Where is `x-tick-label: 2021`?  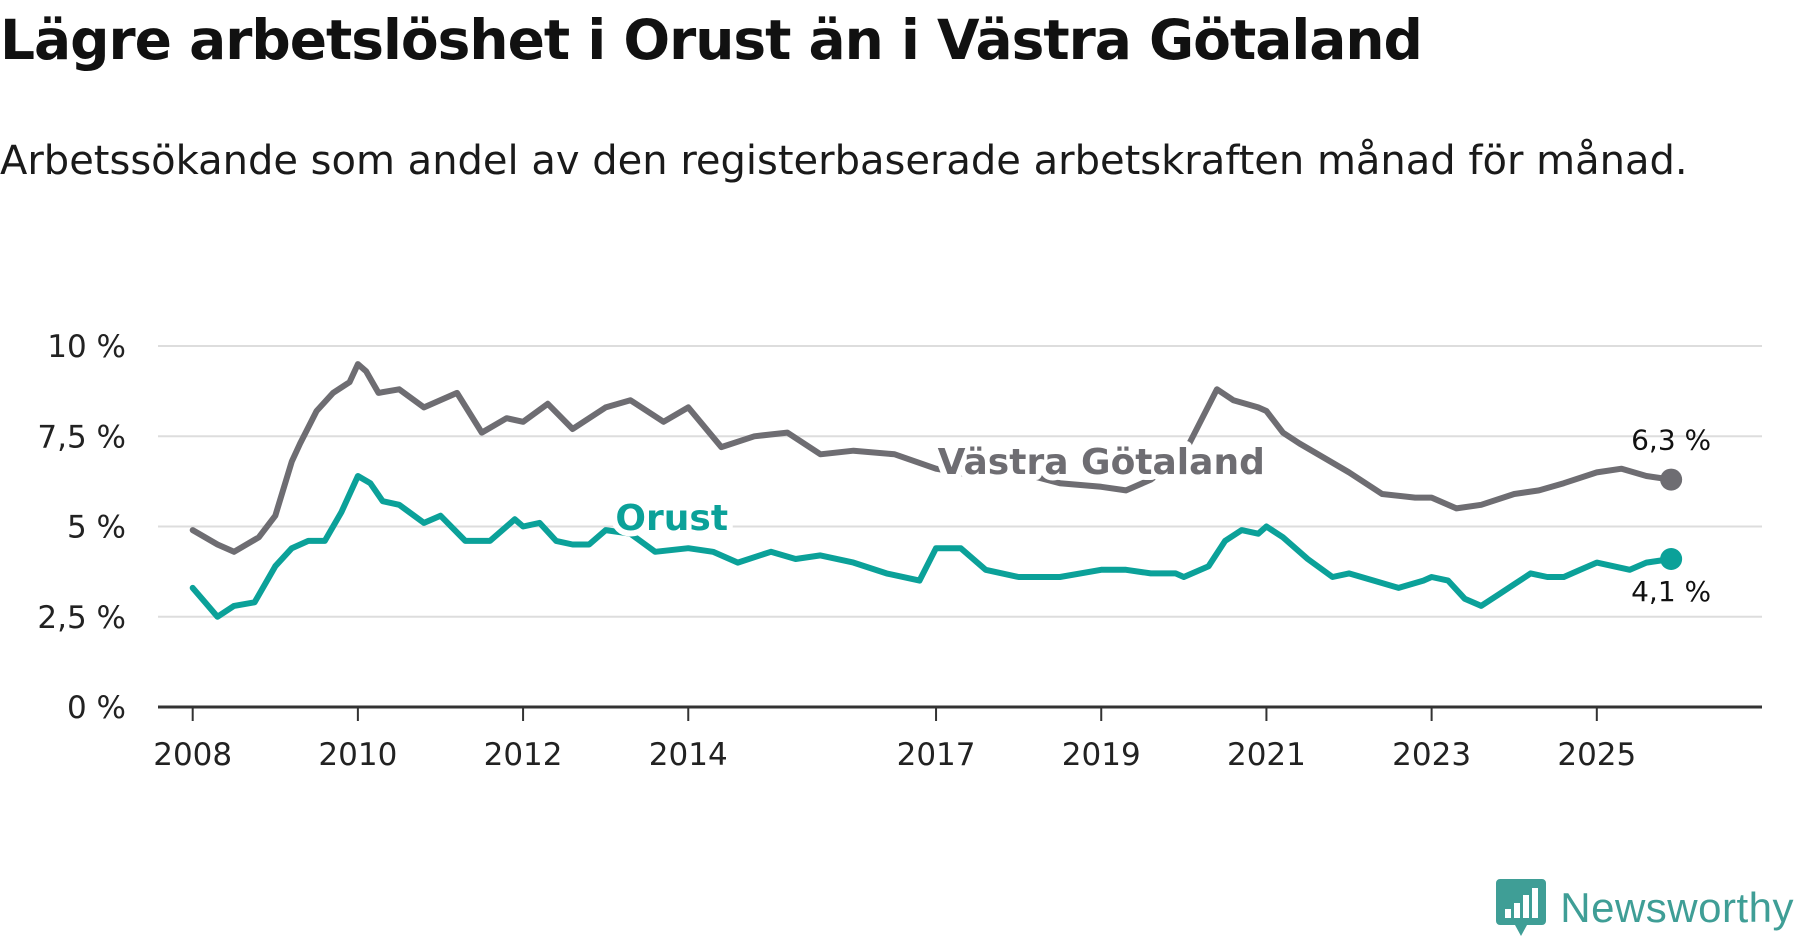
x-tick-label: 2021 is located at coordinates (1266, 755).